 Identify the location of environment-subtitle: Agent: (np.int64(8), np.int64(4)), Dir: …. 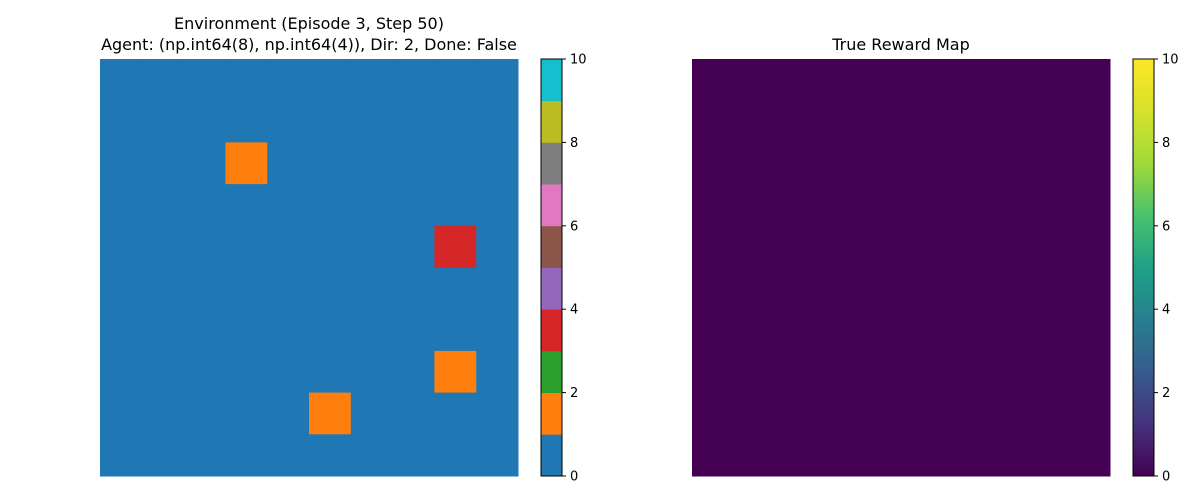
(309, 44).